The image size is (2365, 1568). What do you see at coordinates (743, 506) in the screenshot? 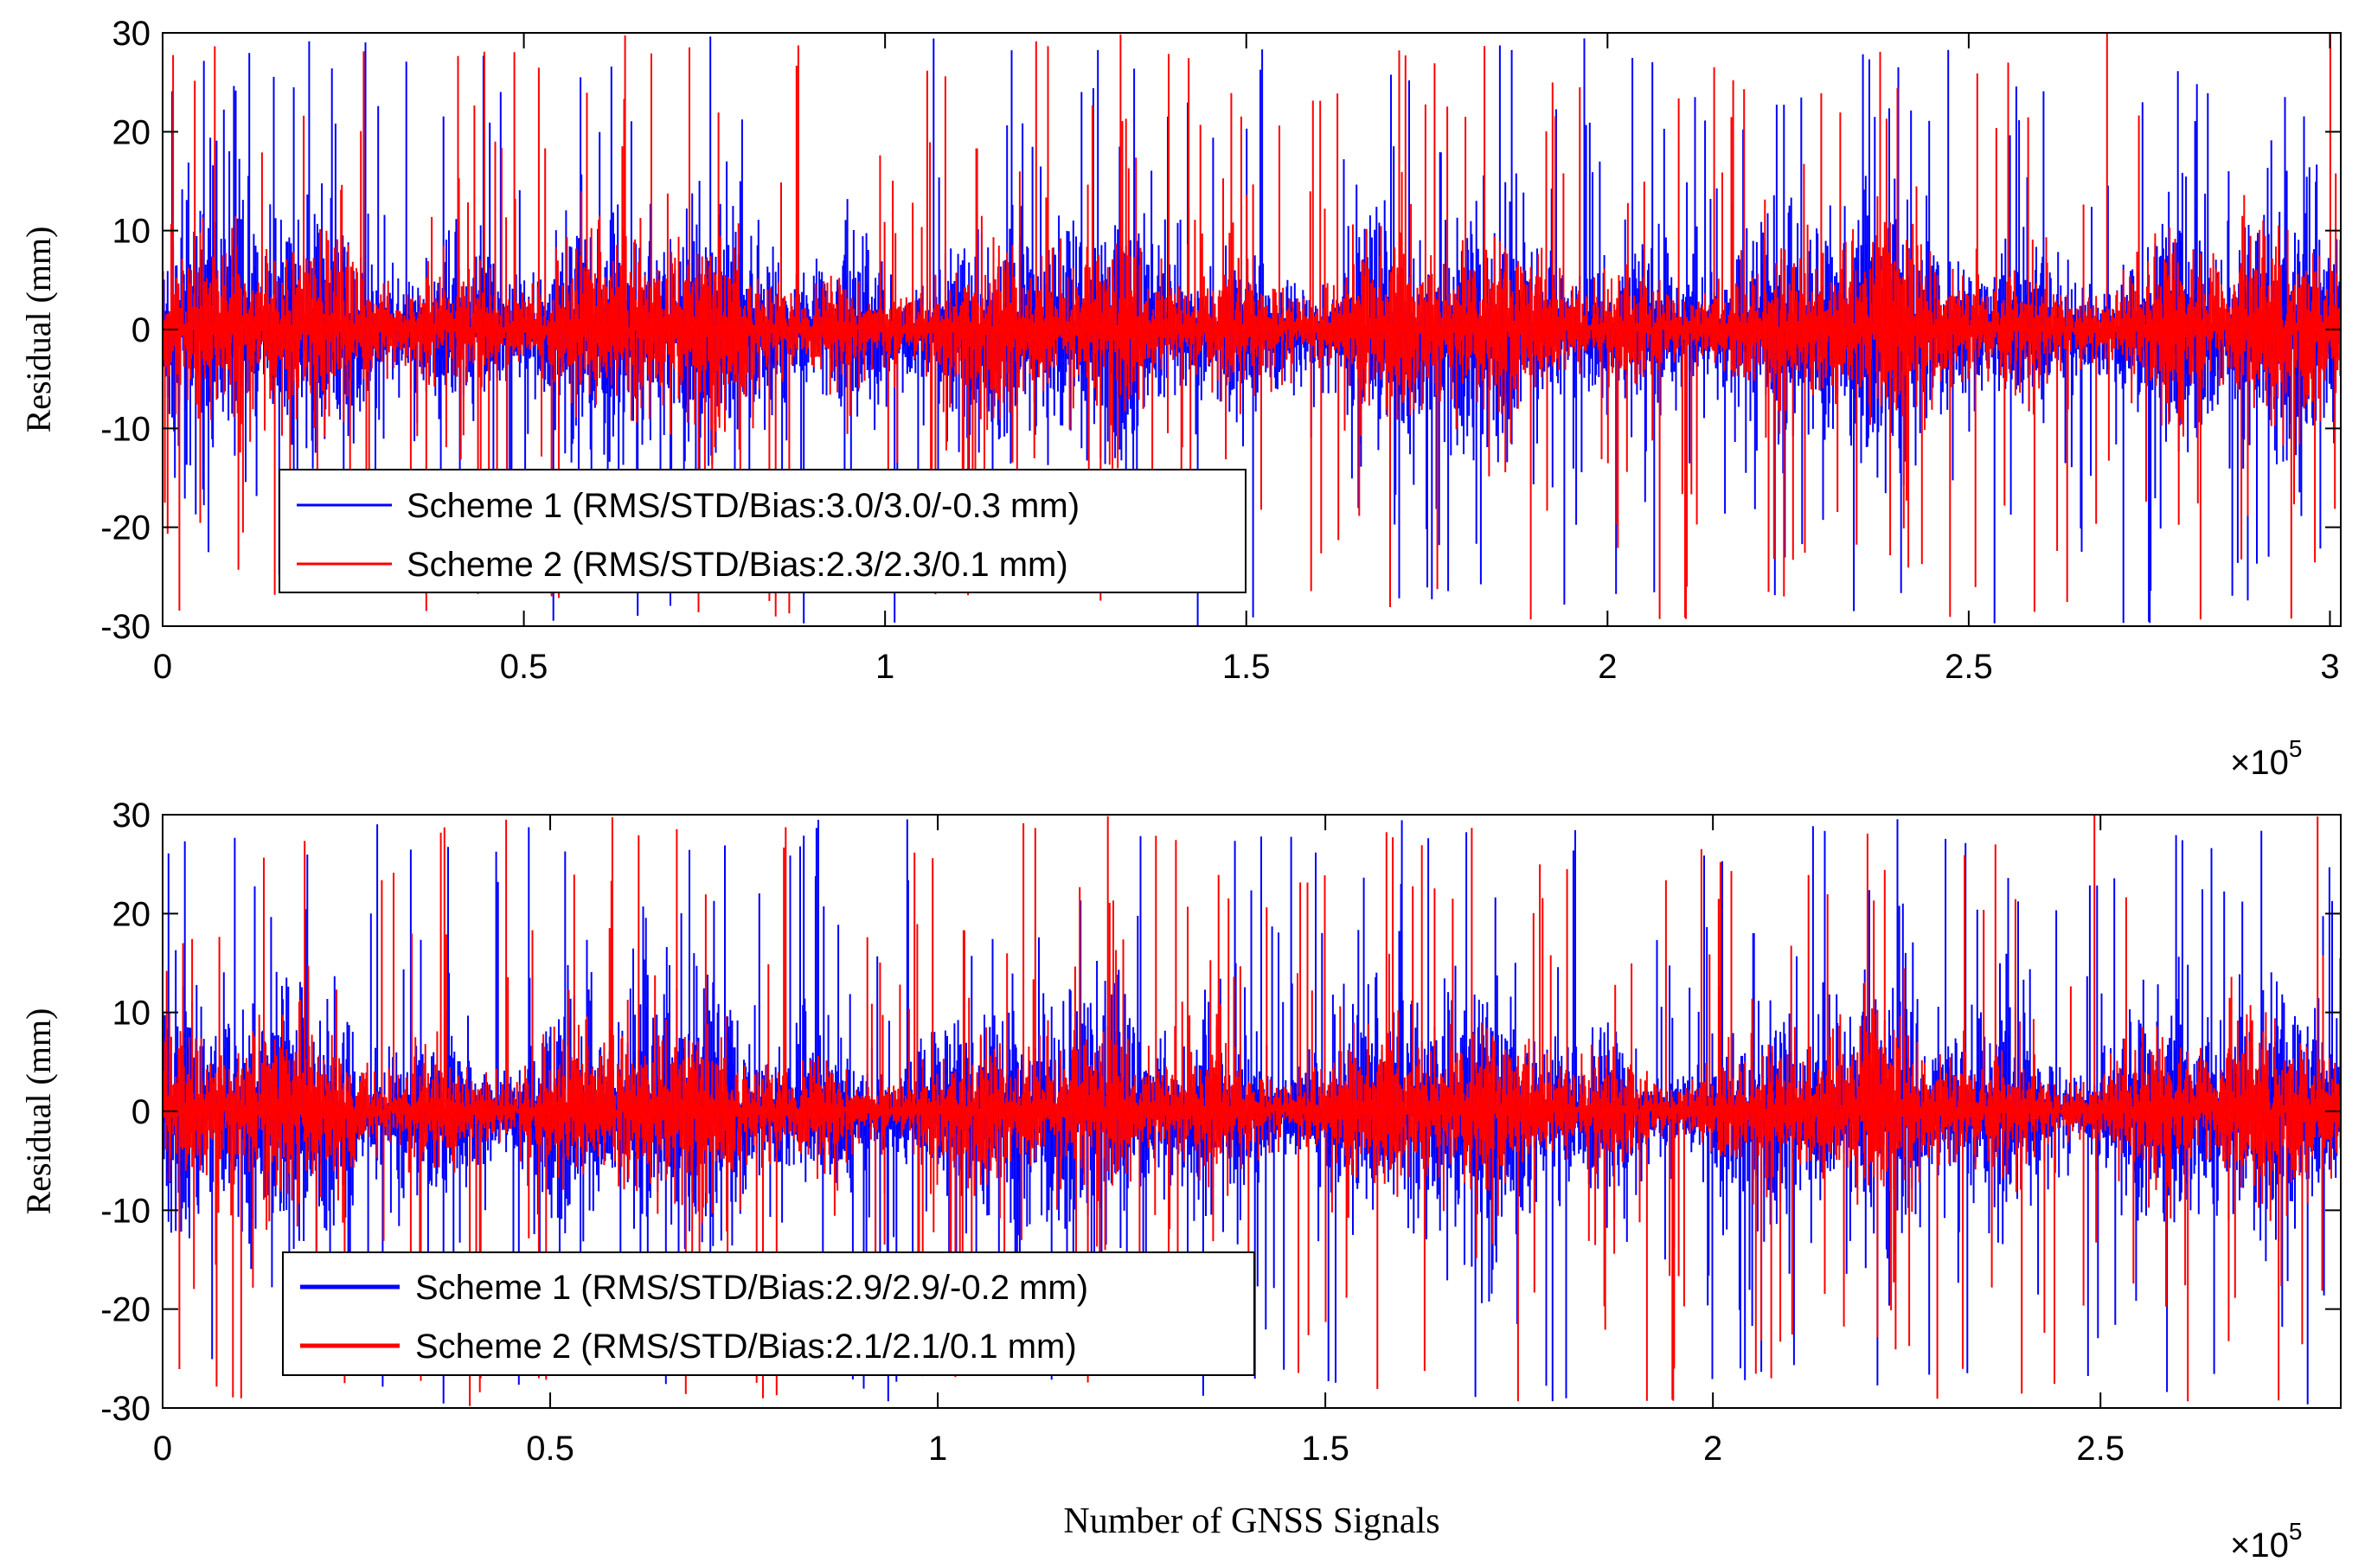
I see `top-legend-scheme-1: Scheme 1 (RMS/STD/Bias:3.0/3.0/-0.3 mm)` at bounding box center [743, 506].